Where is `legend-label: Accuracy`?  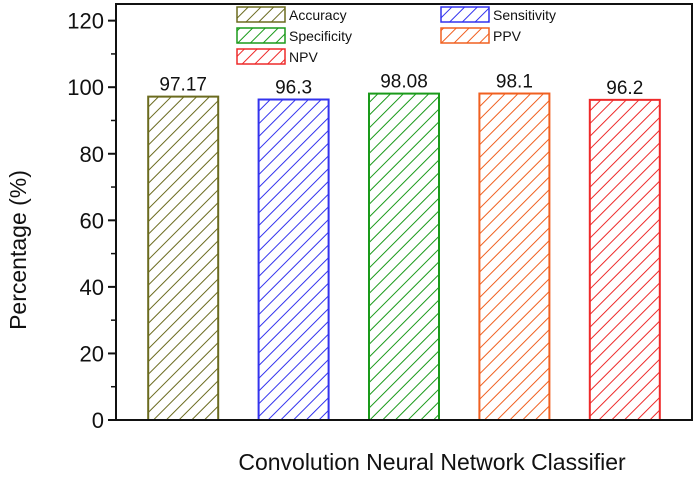
legend-label: Accuracy is located at coordinates (318, 15).